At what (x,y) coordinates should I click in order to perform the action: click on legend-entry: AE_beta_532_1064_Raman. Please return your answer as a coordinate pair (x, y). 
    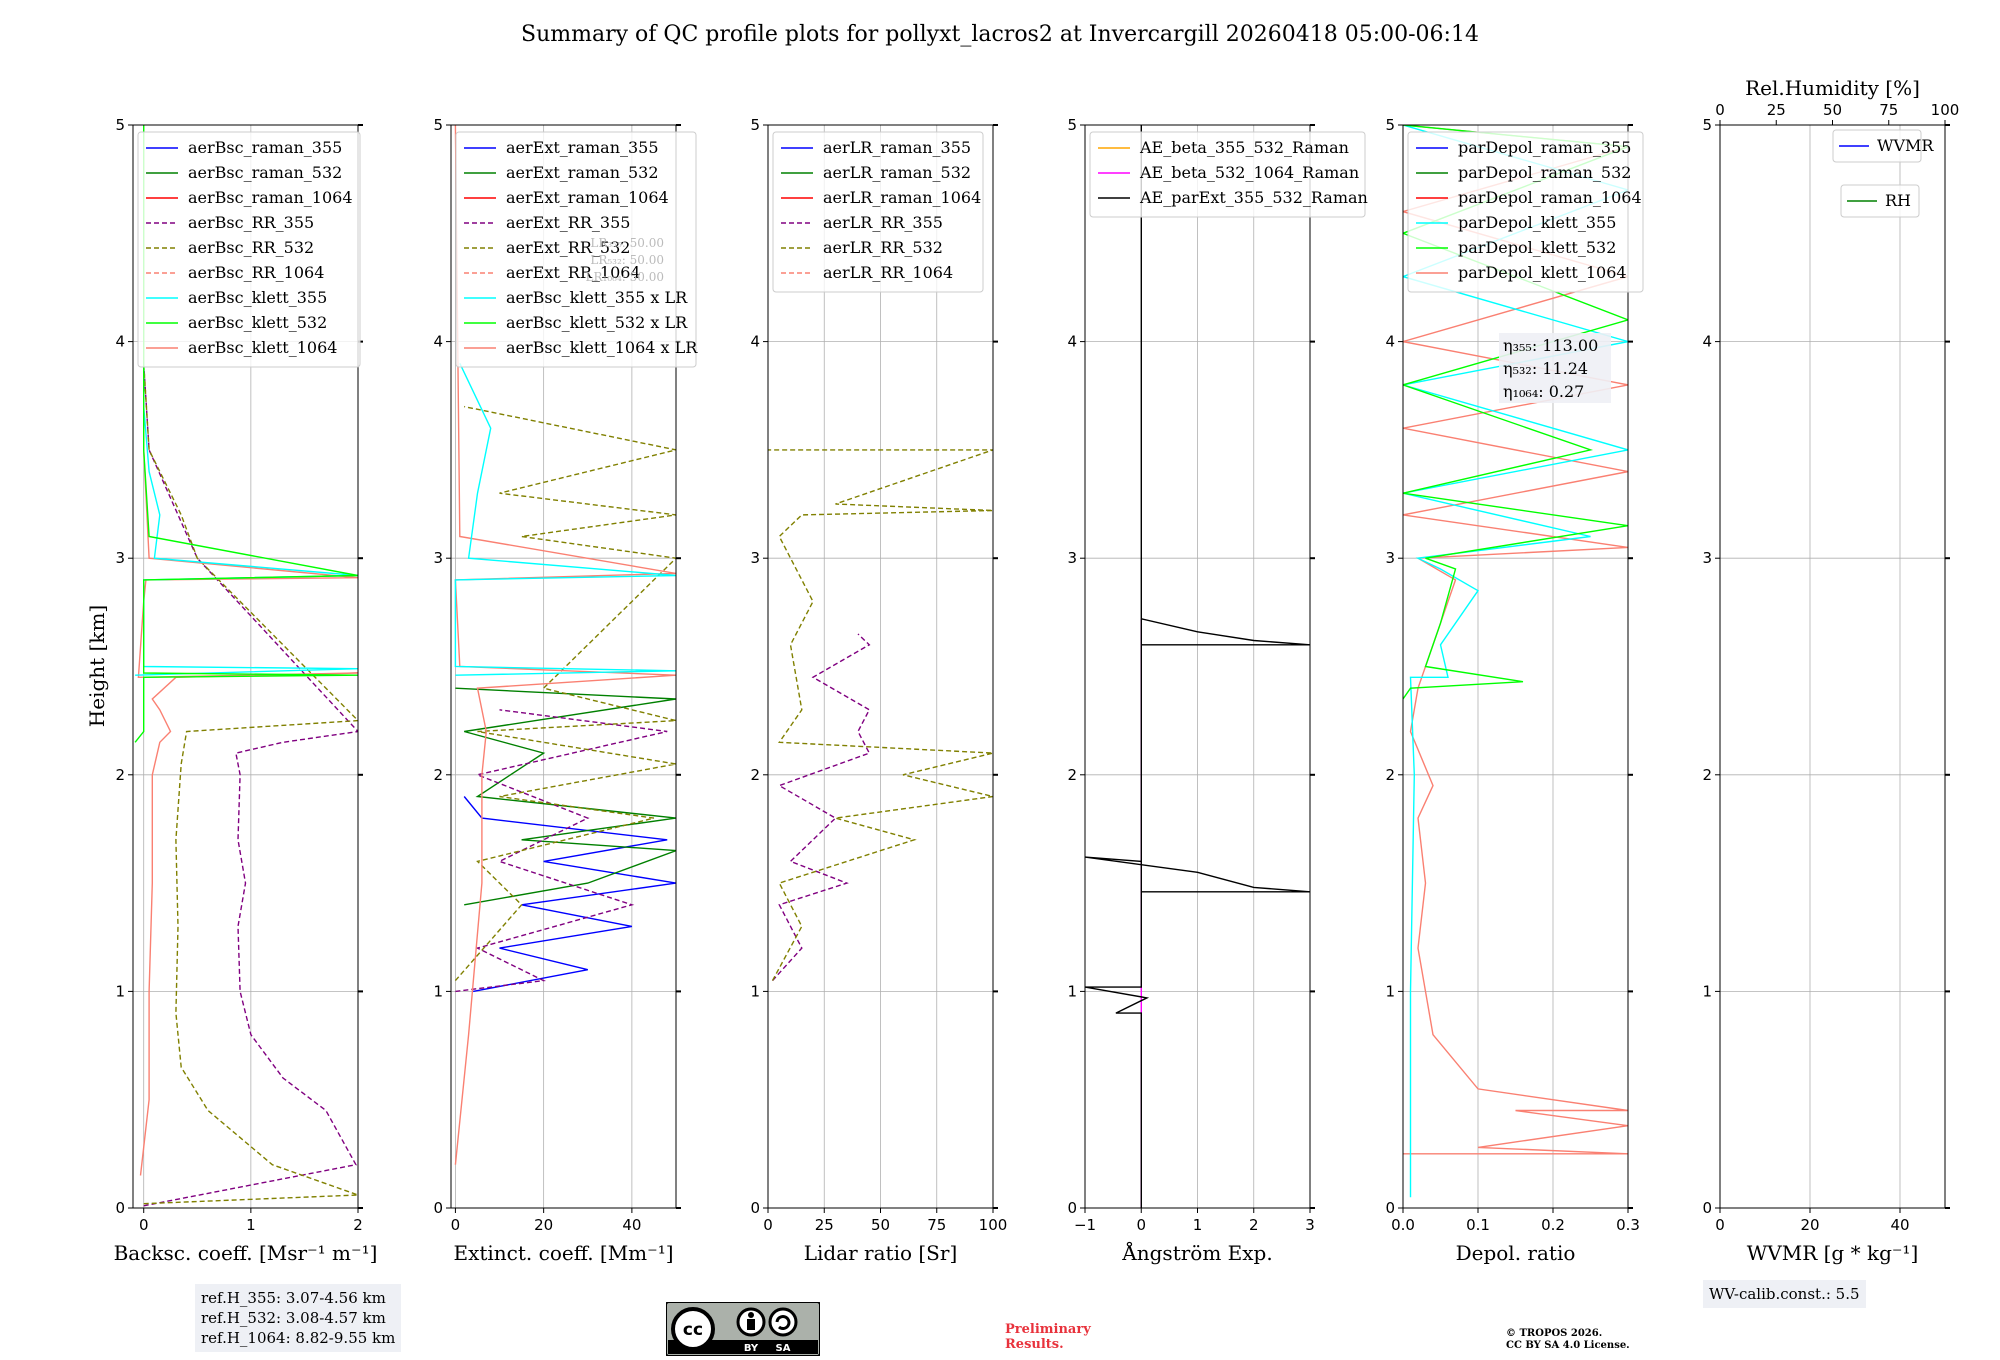
    Looking at the image, I should click on (1249, 172).